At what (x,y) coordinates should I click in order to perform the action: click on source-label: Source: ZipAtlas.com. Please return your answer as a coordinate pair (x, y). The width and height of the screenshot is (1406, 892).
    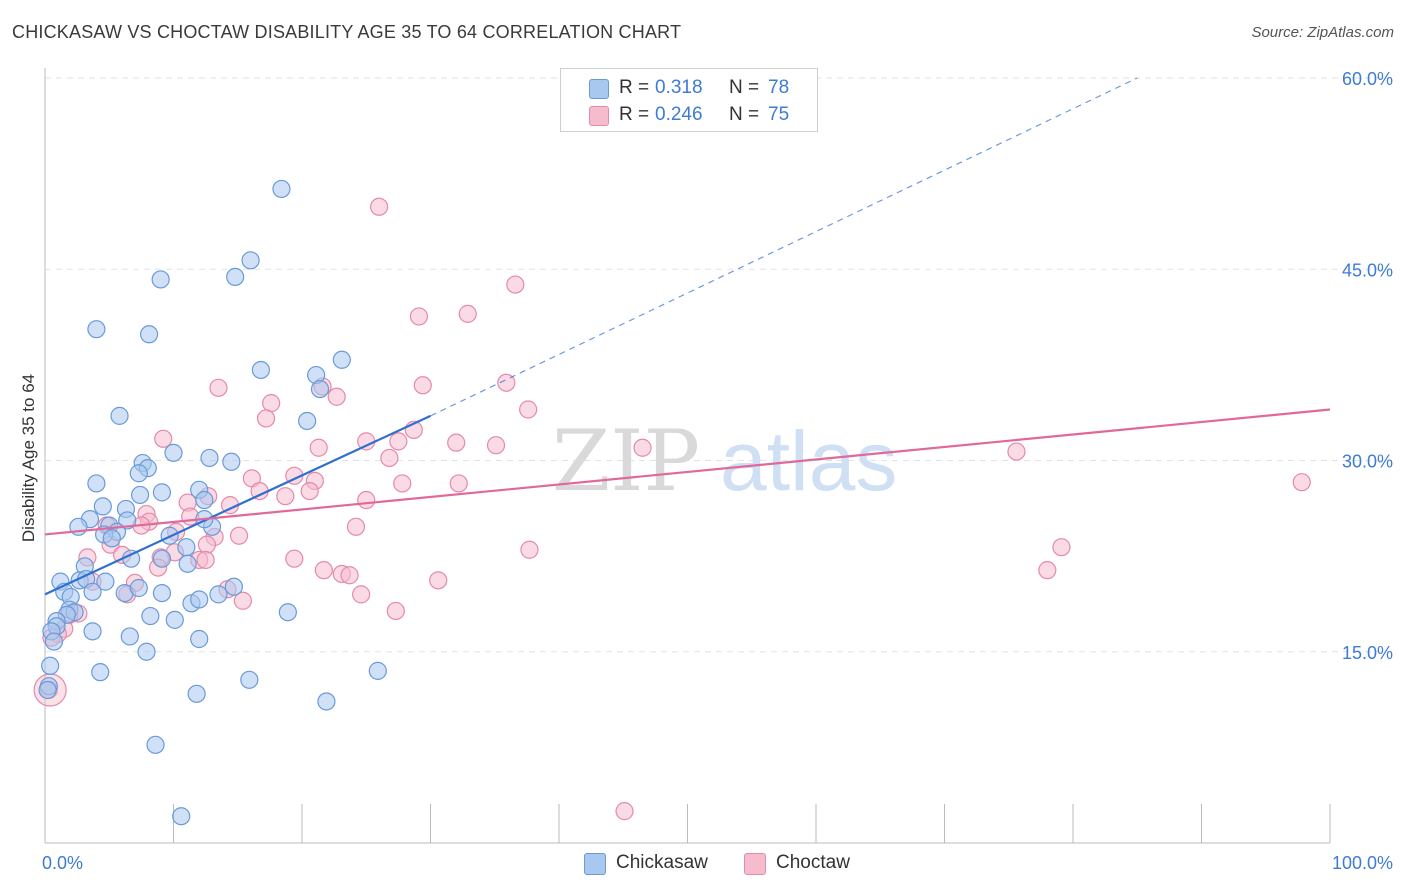
    Looking at the image, I should click on (1322, 32).